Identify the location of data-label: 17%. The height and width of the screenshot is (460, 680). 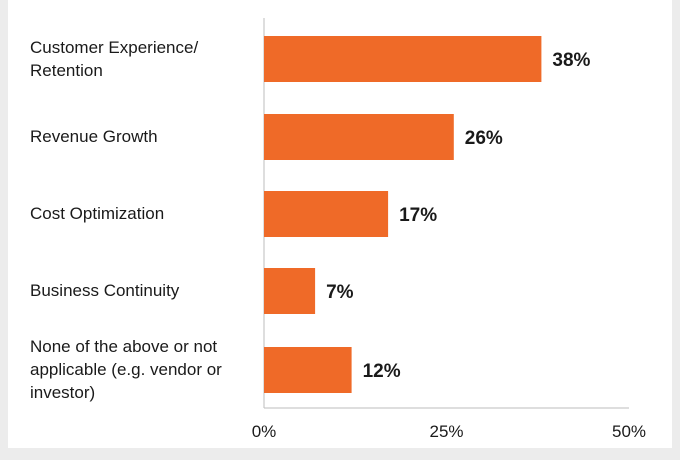
(418, 215).